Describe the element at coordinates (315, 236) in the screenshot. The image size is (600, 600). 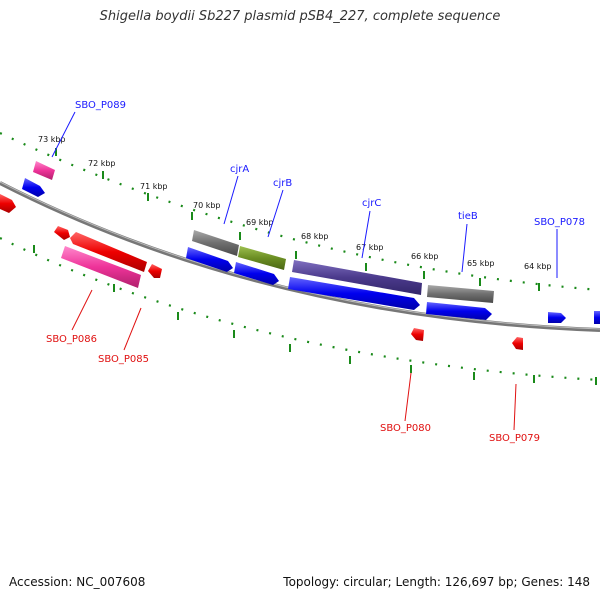
I see `kbp-label-68: 68 kbp` at that location.